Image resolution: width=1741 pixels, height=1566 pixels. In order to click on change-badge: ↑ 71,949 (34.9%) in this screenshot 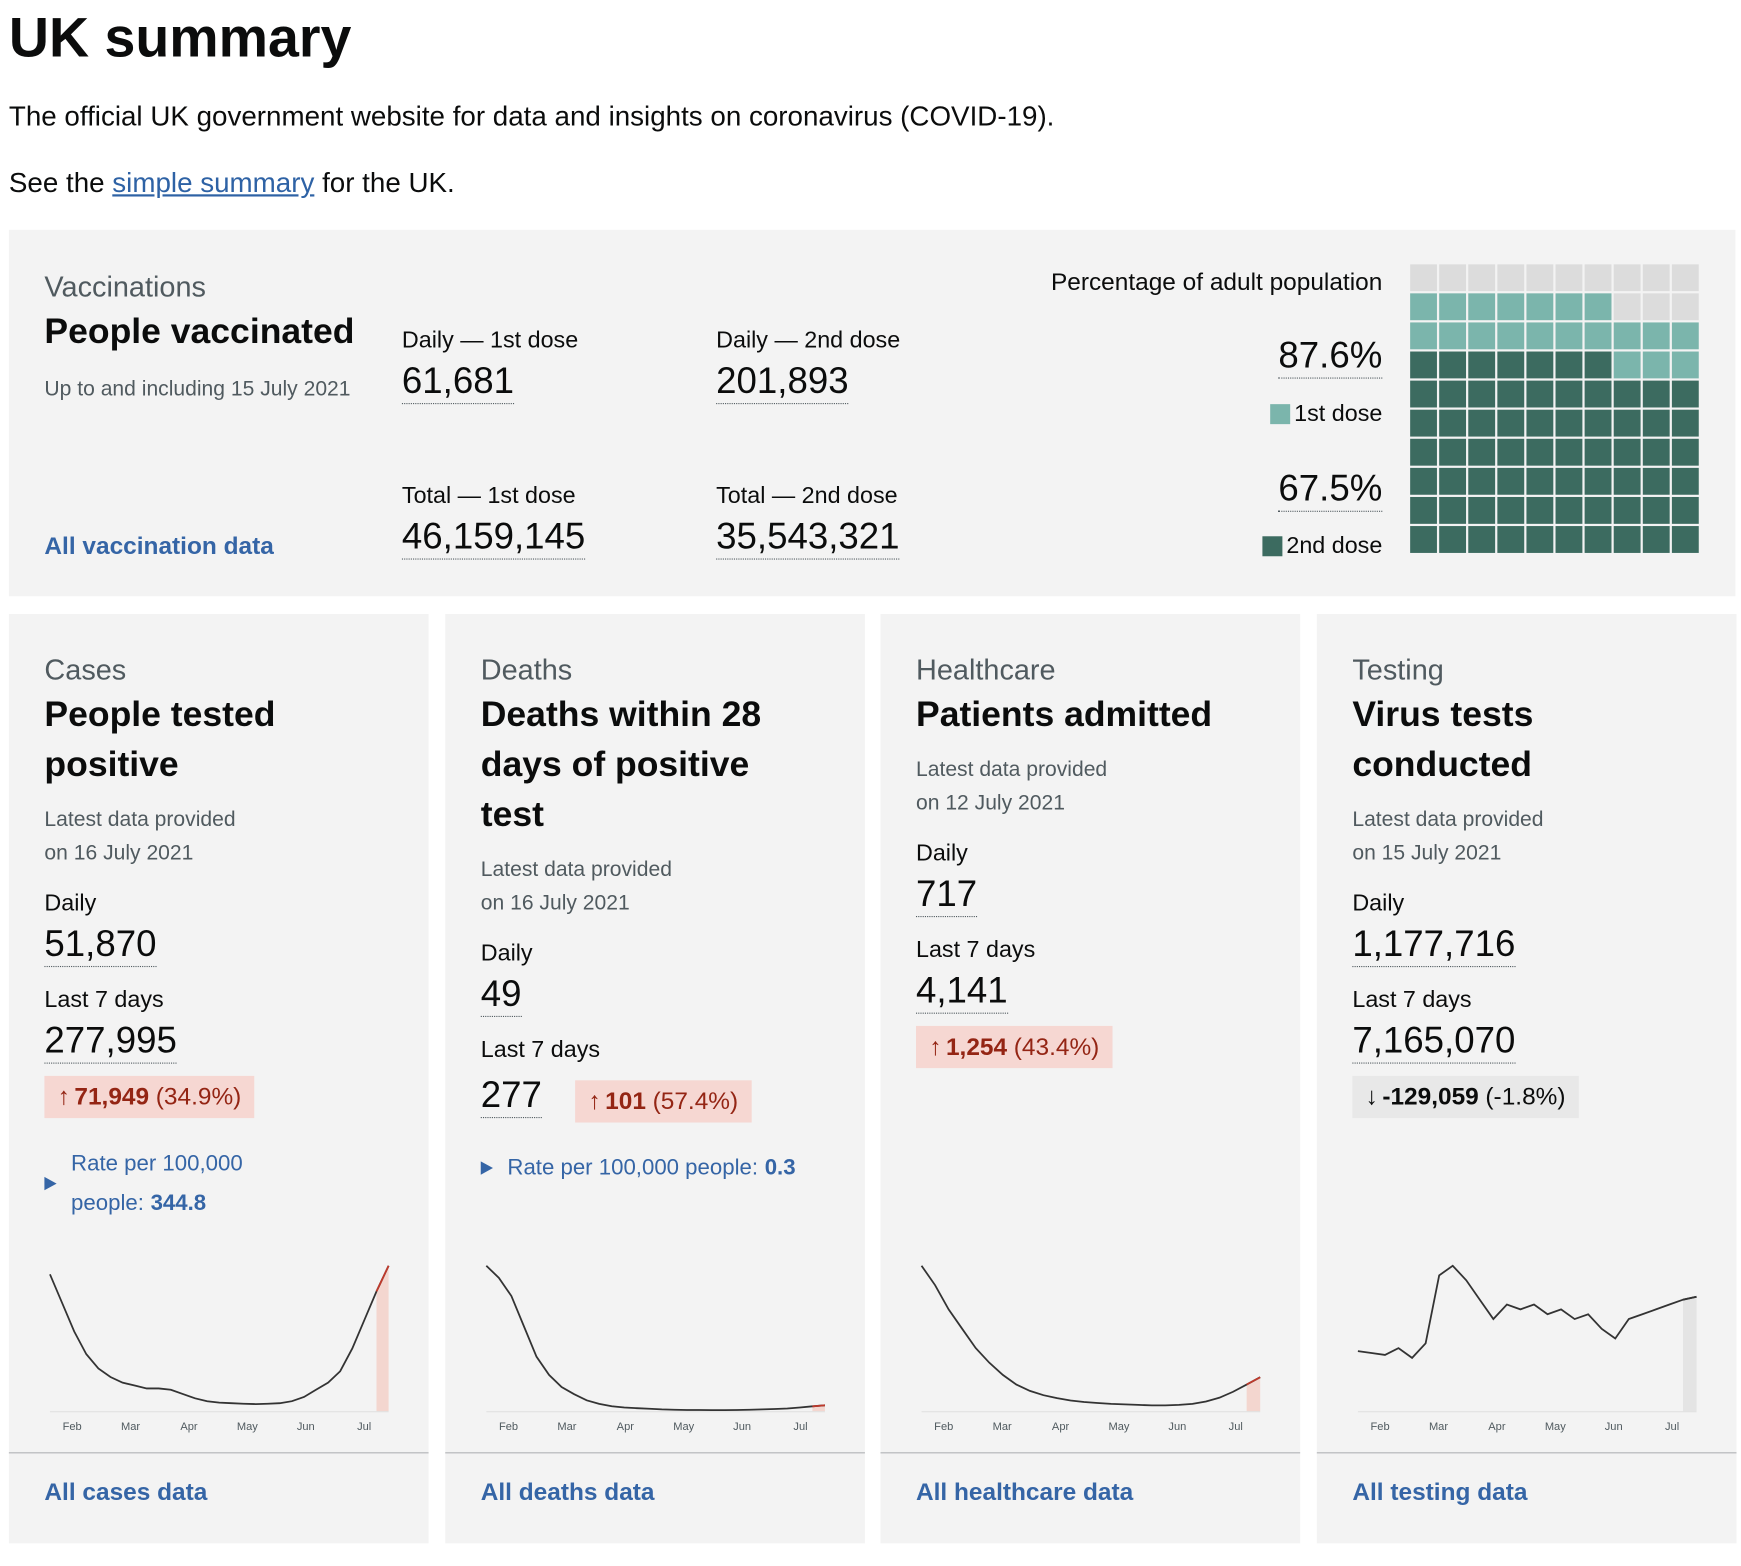, I will do `click(149, 1097)`.